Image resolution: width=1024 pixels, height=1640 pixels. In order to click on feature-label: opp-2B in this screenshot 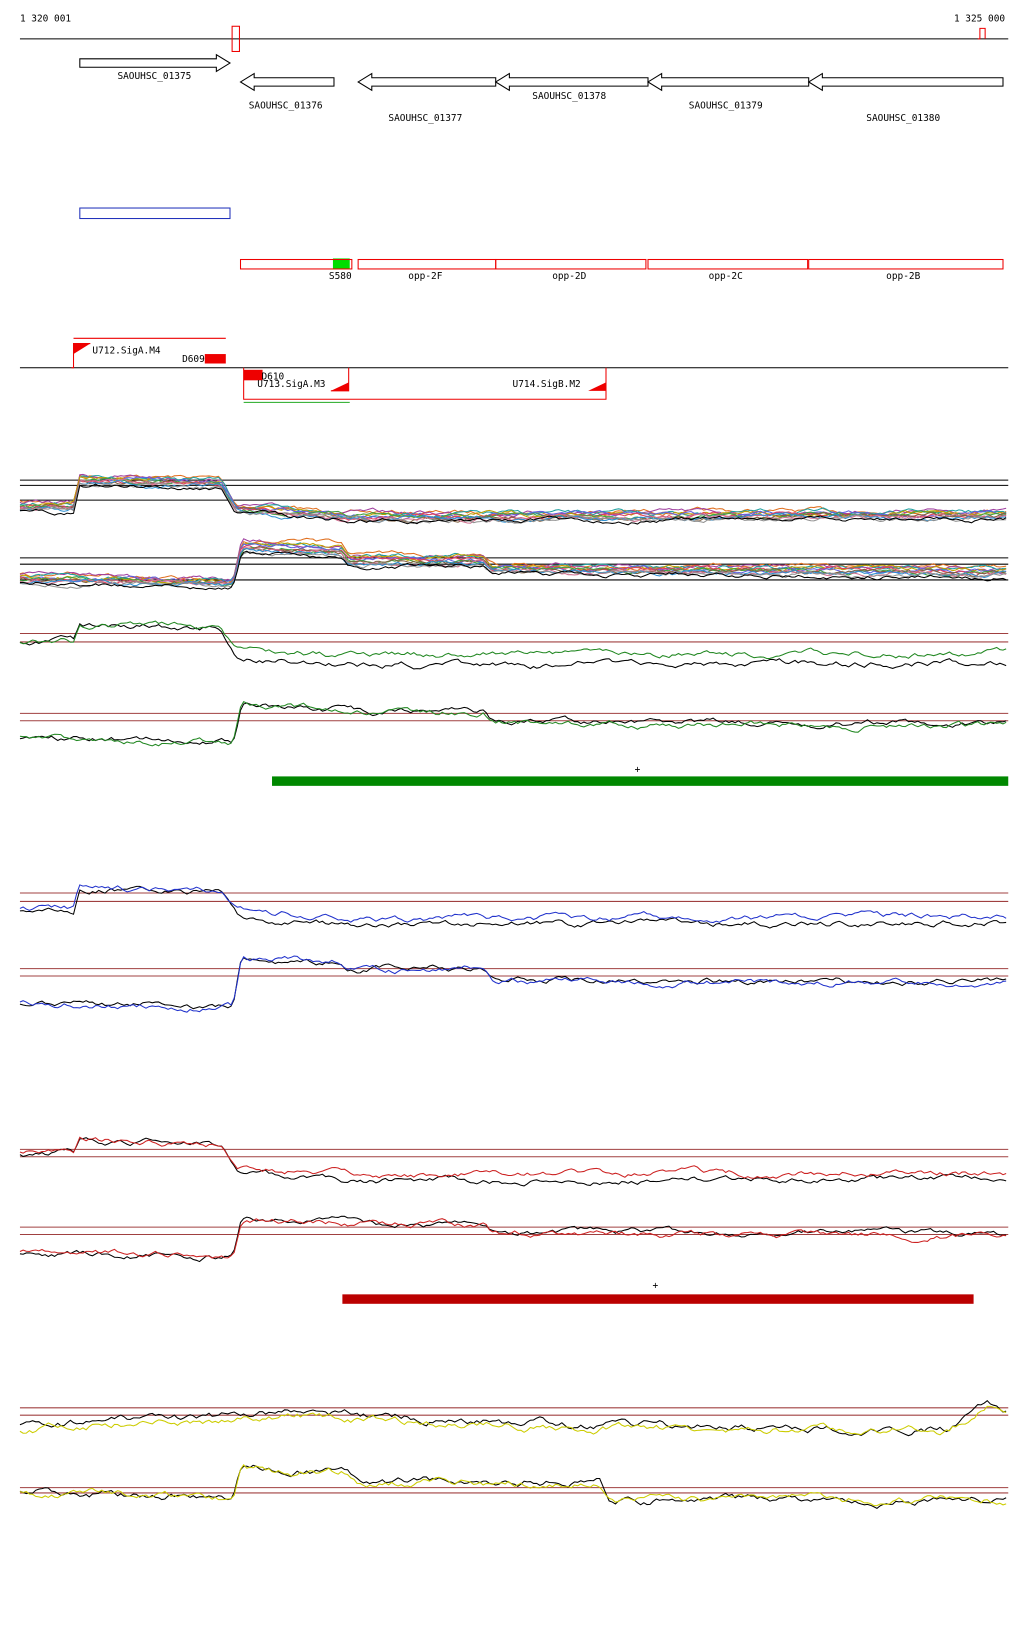, I will do `click(903, 276)`.